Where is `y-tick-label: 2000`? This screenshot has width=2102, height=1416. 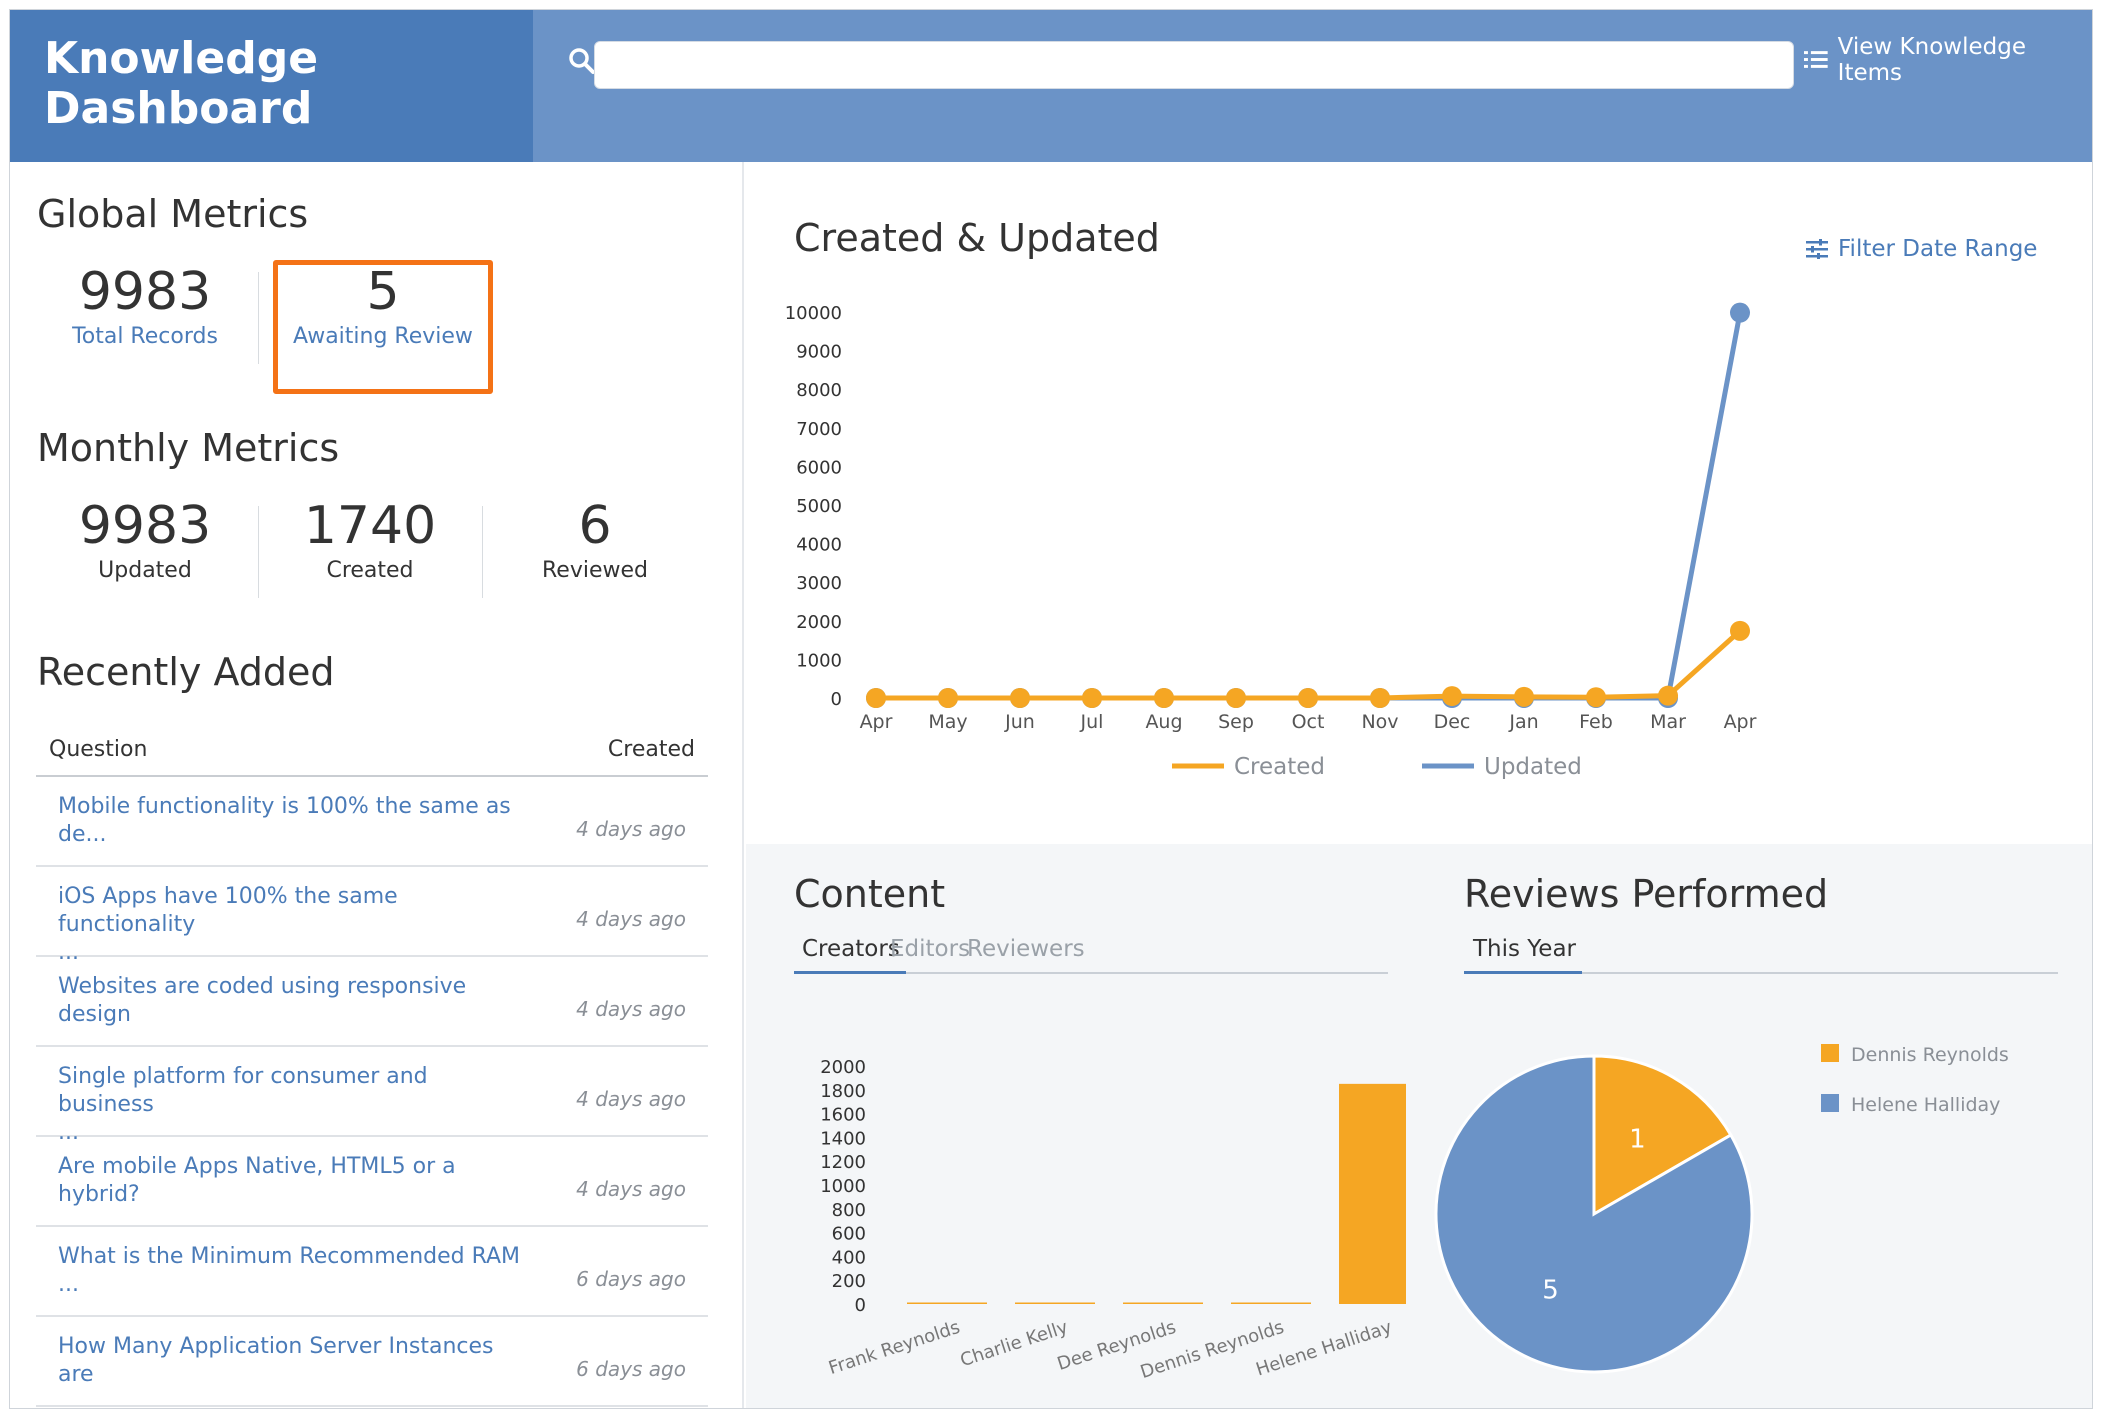
y-tick-label: 2000 is located at coordinates (819, 622).